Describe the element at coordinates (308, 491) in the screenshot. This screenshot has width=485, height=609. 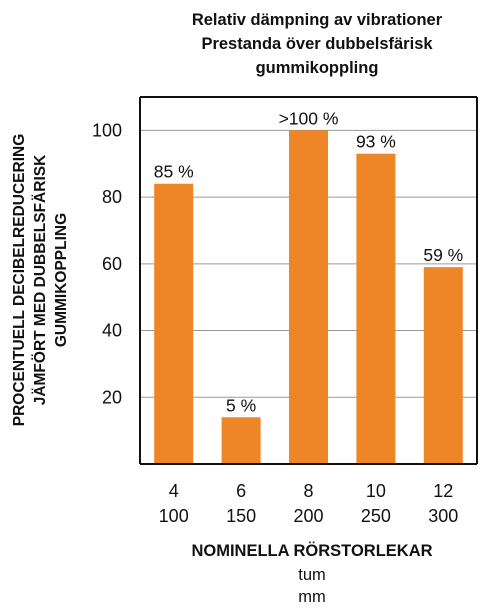
I see `x-tick-label-inch: 8` at that location.